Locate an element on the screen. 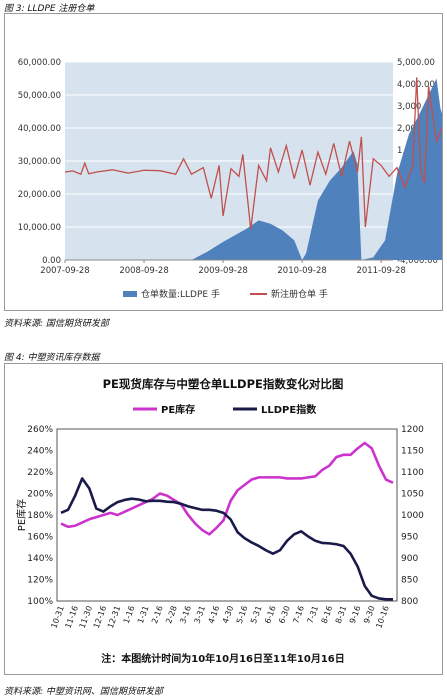  chart1-x-tick: 2011-09-28 is located at coordinates (380, 271).